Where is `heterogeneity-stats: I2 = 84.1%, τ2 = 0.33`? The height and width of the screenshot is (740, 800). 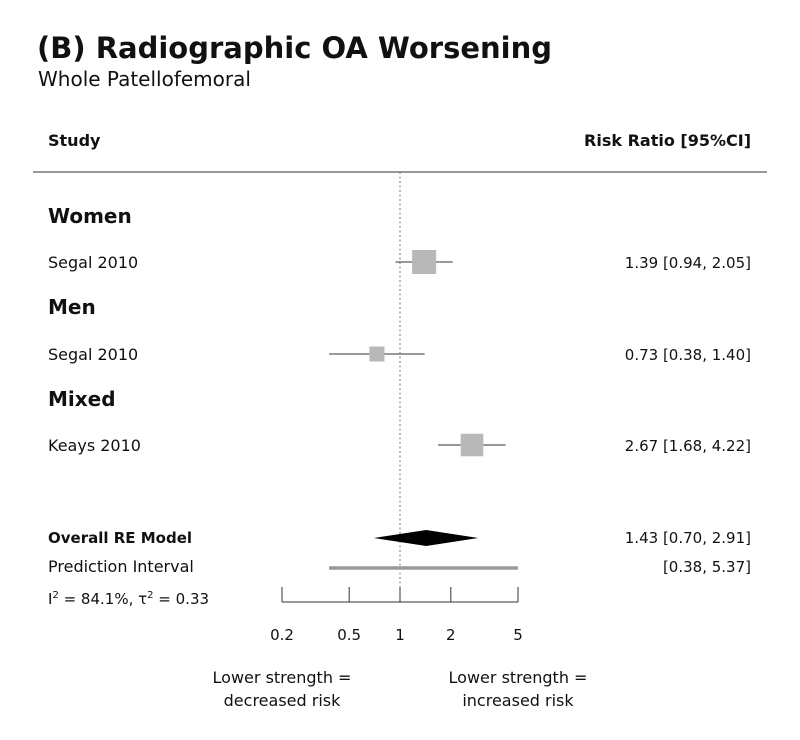 heterogeneity-stats: I2 = 84.1%, τ2 = 0.33 is located at coordinates (128, 599).